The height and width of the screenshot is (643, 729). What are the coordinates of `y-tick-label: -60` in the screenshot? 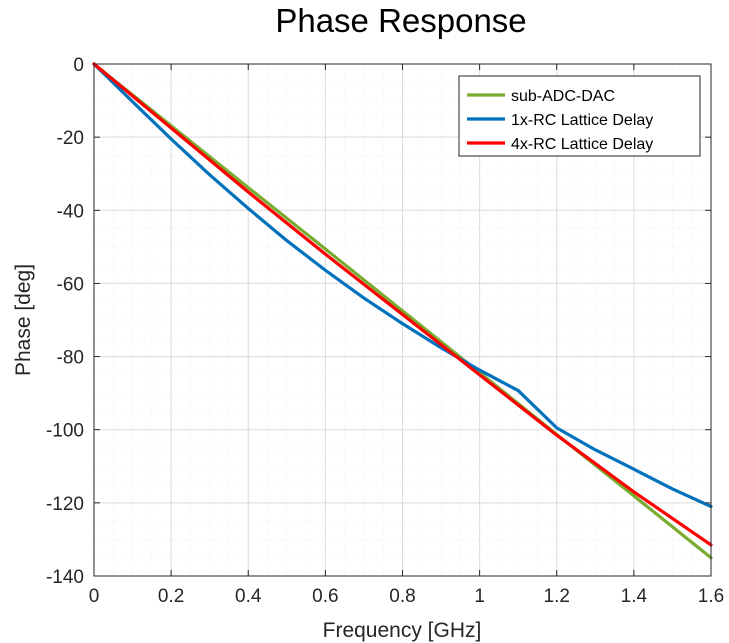 It's located at (70, 284).